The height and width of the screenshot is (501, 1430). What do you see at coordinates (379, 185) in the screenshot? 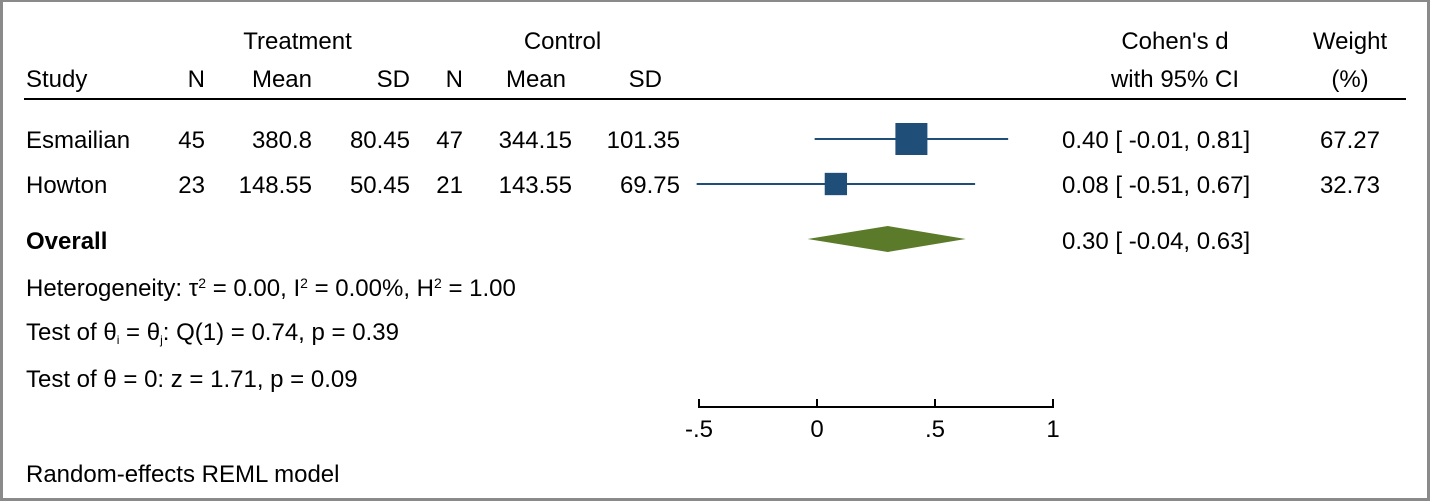
I see `row-sd-treatment: 50.45` at bounding box center [379, 185].